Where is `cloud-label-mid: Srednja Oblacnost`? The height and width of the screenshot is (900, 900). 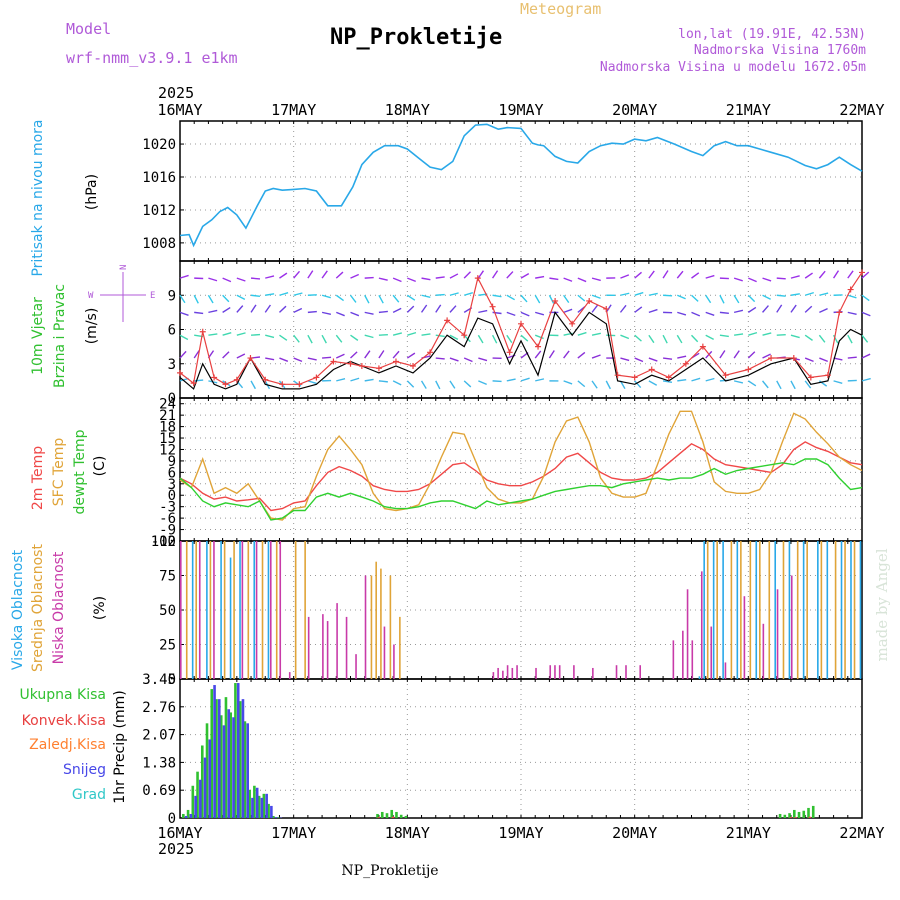 cloud-label-mid: Srednja Oblacnost is located at coordinates (38, 608).